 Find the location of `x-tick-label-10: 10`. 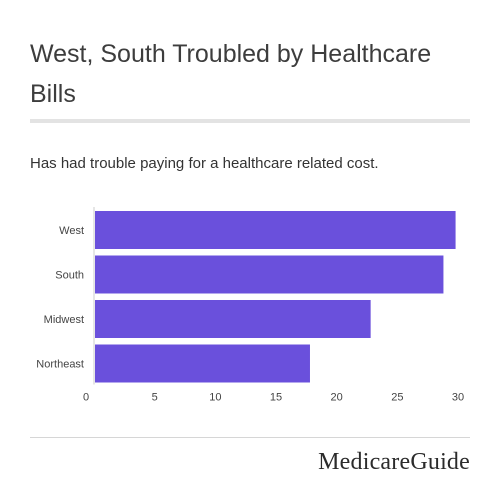

x-tick-label-10: 10 is located at coordinates (215, 398).